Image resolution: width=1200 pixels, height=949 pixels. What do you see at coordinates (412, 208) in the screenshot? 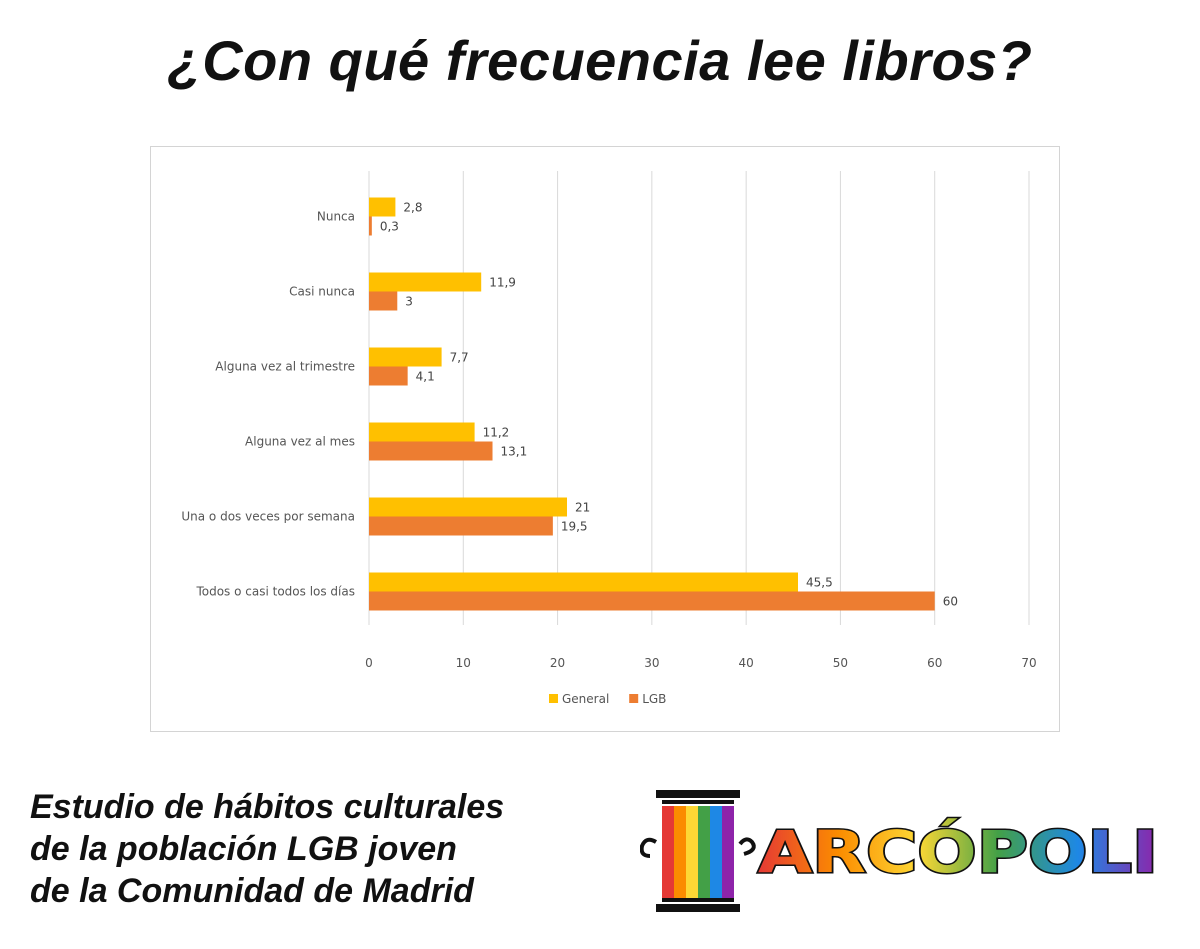
I see `data-label: 2,8` at bounding box center [412, 208].